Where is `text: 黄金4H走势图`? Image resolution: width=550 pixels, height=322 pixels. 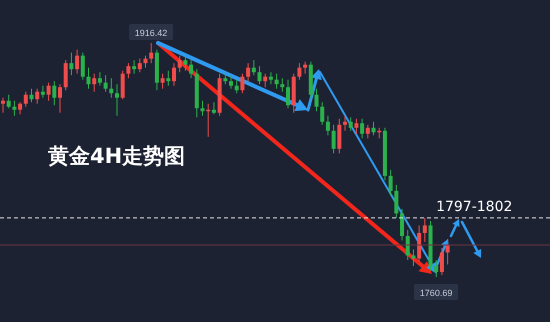
text: 黄金4H走势图 is located at coordinates (116, 156).